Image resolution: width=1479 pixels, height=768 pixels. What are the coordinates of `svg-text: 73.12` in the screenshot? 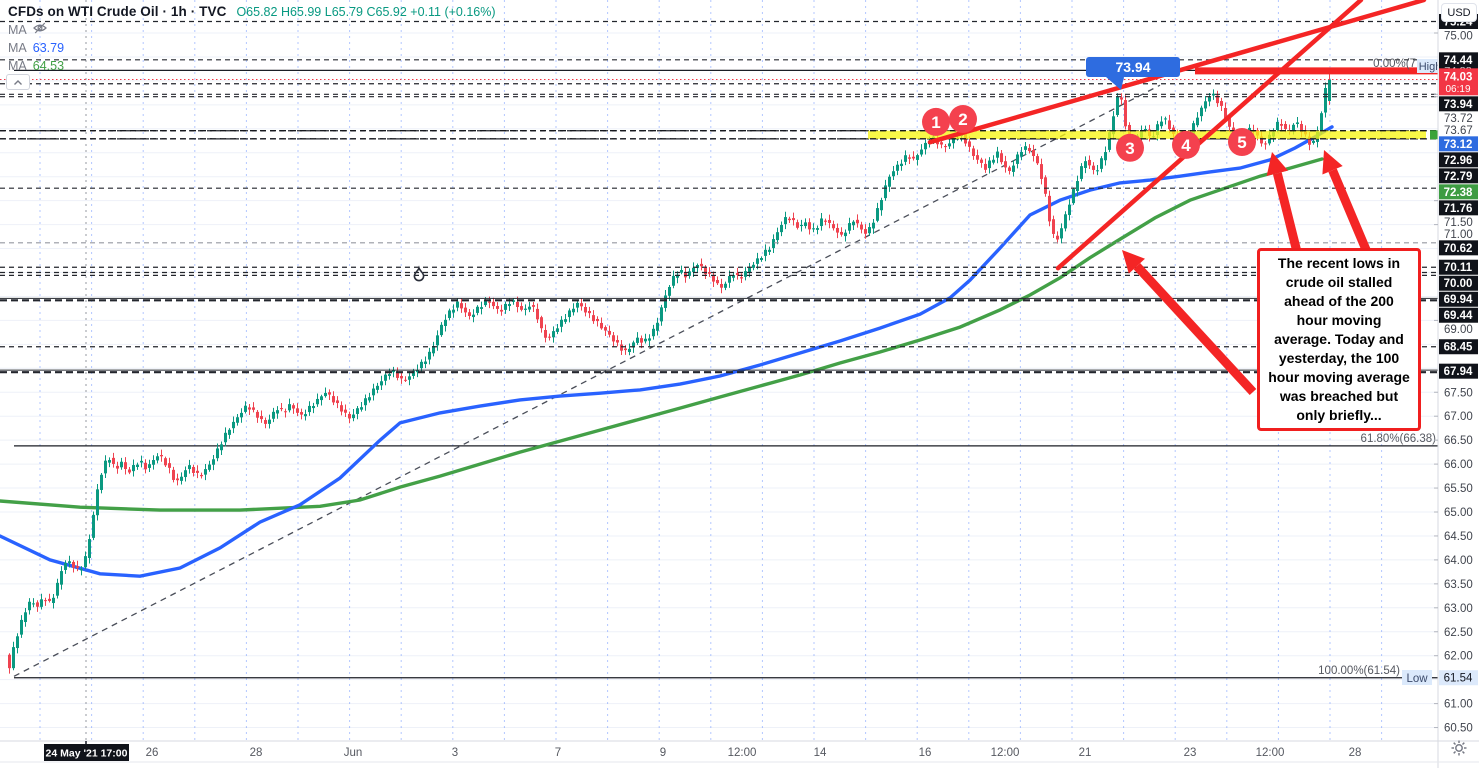 It's located at (1458, 145).